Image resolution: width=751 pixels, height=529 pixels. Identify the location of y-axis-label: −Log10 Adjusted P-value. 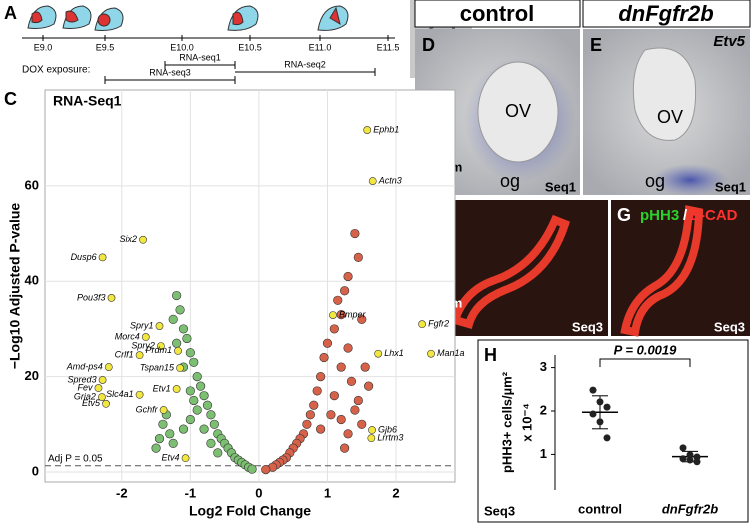
(15, 286).